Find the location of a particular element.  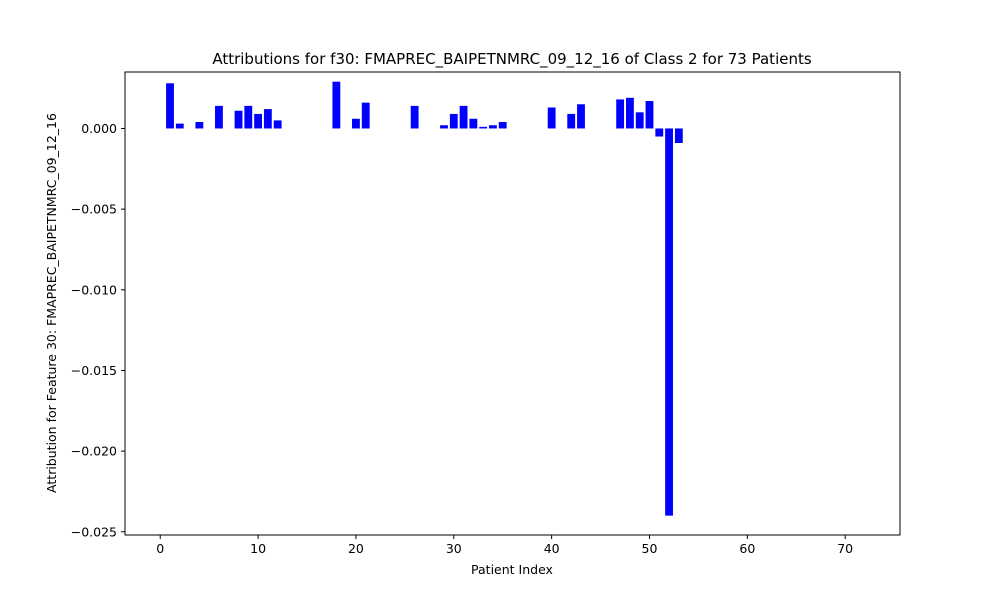

y-tick-label: −0.010 is located at coordinates (94, 289).